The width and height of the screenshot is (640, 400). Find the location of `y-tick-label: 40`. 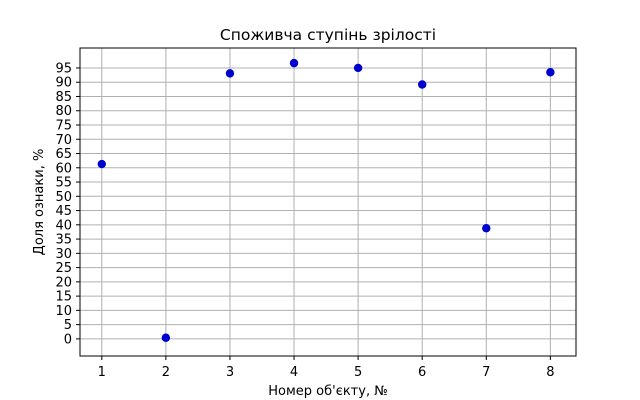

y-tick-label: 40 is located at coordinates (63, 225).